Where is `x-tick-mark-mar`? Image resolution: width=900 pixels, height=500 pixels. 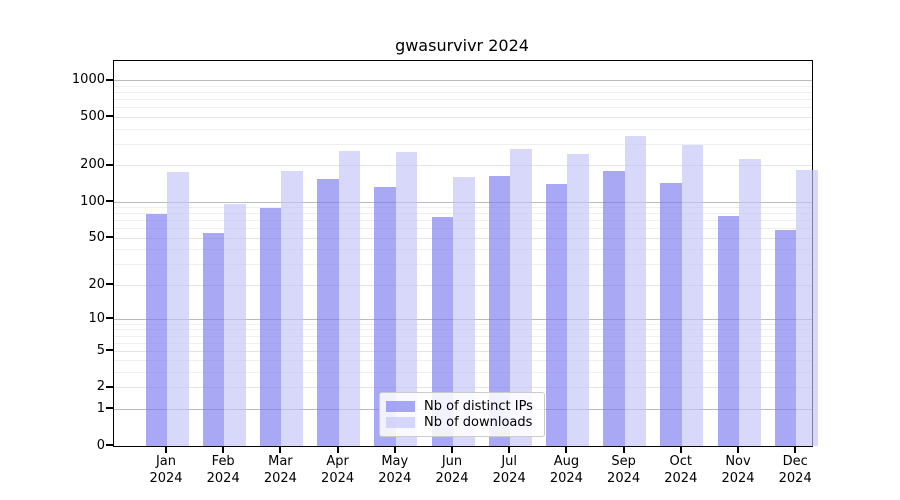 x-tick-mark-mar is located at coordinates (280, 450).